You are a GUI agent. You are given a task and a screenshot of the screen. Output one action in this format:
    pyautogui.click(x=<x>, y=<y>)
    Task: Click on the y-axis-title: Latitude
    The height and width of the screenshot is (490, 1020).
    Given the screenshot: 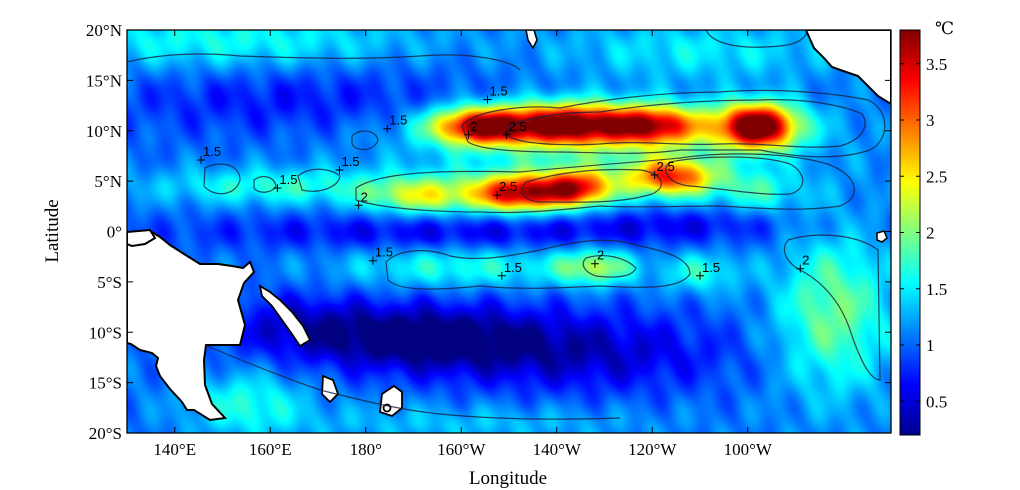 What is the action you would take?
    pyautogui.click(x=52, y=230)
    